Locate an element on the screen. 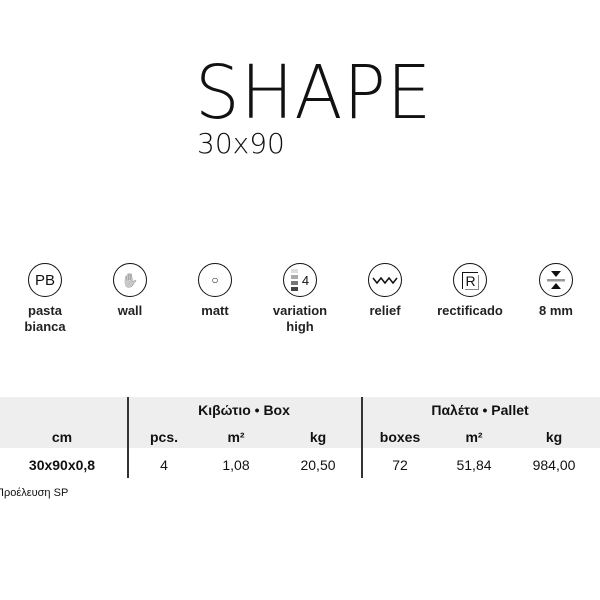  rectified-letter: R is located at coordinates (470, 280).